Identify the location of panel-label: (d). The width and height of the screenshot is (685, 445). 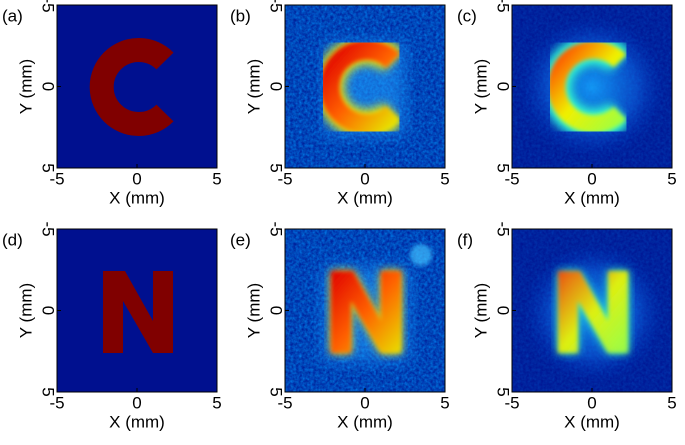
(12, 239).